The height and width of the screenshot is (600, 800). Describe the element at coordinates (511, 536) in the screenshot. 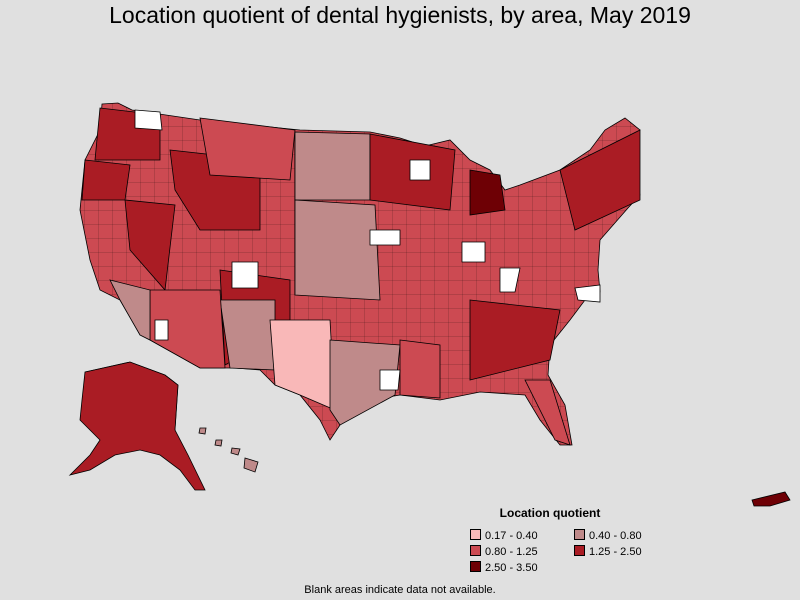

I see `legend-label: 0.17 - 0.40` at that location.